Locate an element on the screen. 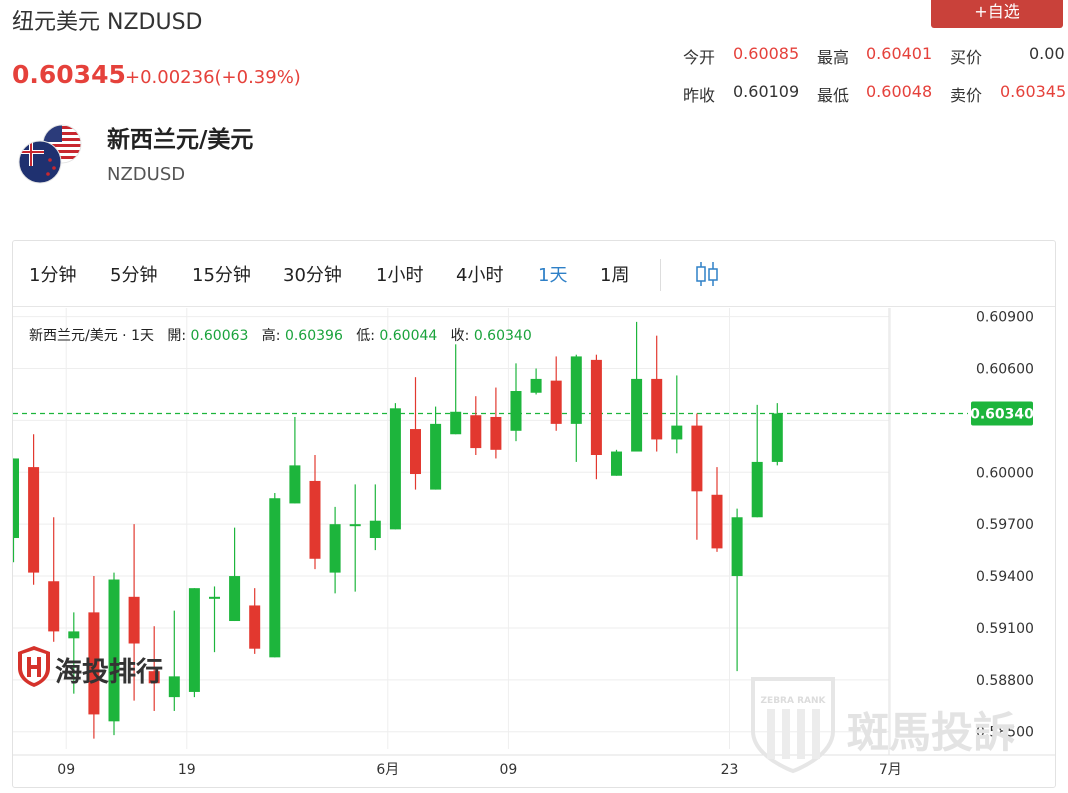 This screenshot has height=793, width=1068. last-price-tag is located at coordinates (1002, 413).